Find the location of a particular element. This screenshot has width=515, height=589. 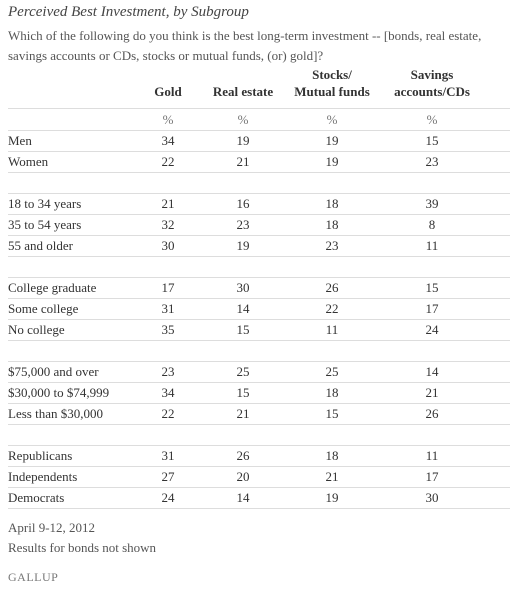

cell: 20 is located at coordinates (243, 476).